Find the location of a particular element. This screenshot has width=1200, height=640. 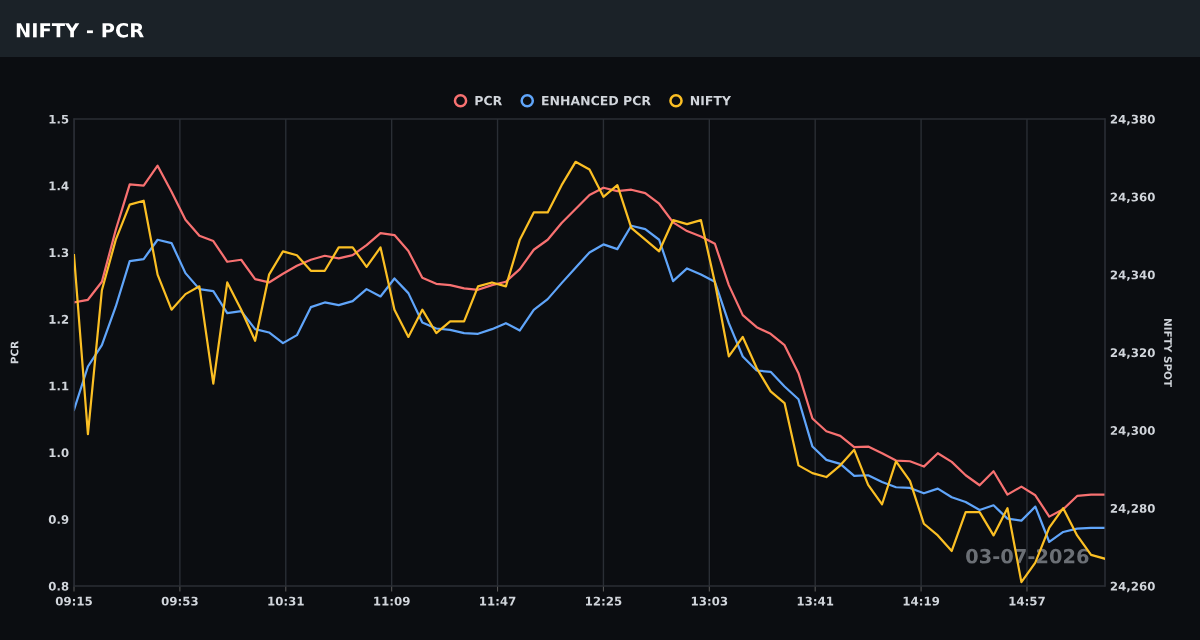

x-tick-label: 10:31 is located at coordinates (286, 601).